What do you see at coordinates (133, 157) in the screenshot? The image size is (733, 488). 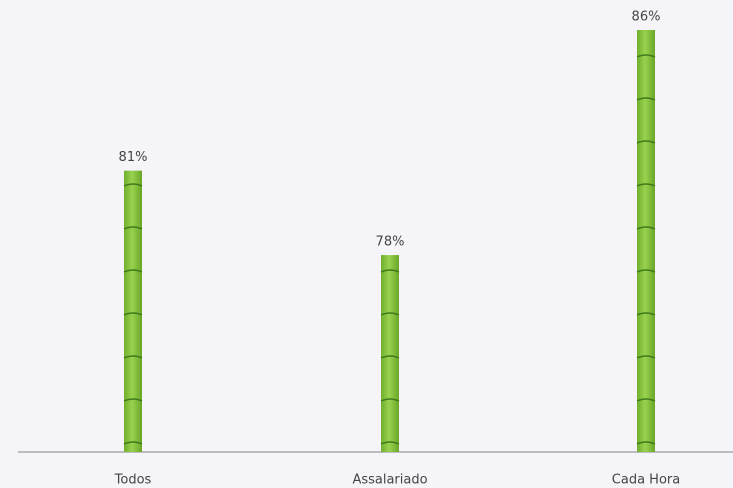 I see `value-label: 81%` at bounding box center [133, 157].